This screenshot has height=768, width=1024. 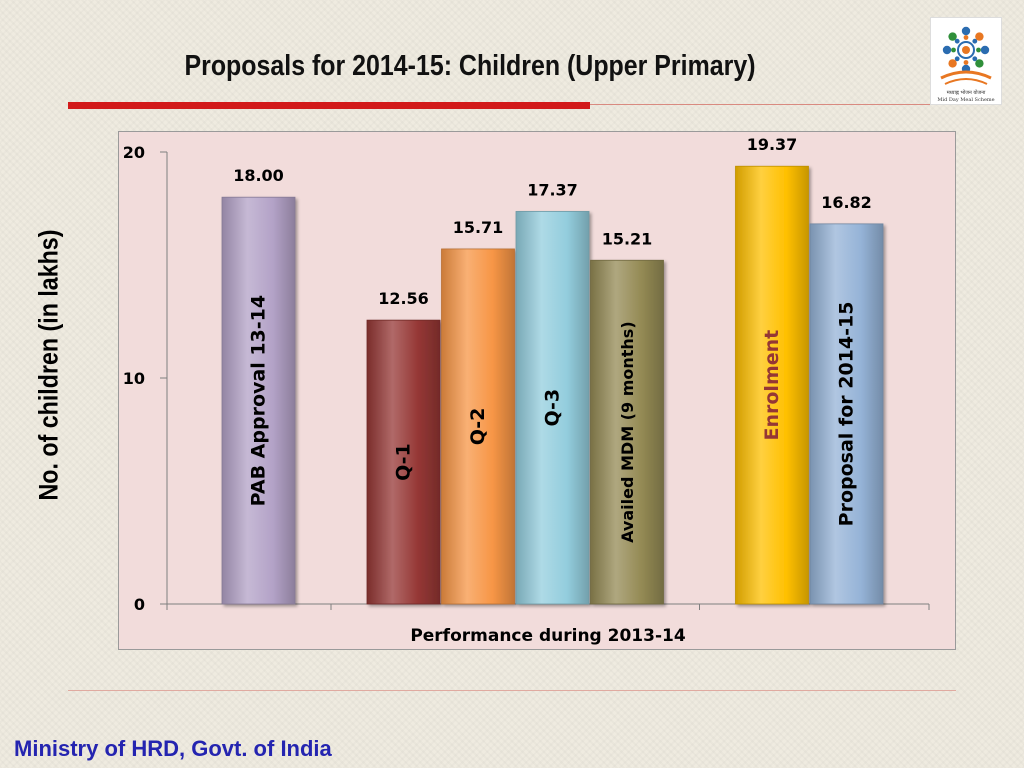 I want to click on category-label: Availed MDM (9 months), so click(x=627, y=432).